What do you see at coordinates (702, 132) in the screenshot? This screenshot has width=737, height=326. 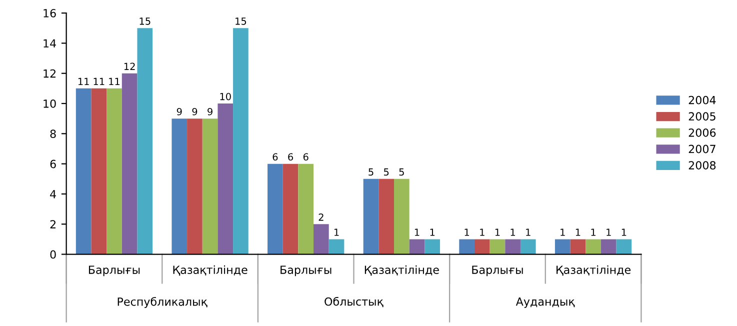 I see `legend-label: 2006` at bounding box center [702, 132].